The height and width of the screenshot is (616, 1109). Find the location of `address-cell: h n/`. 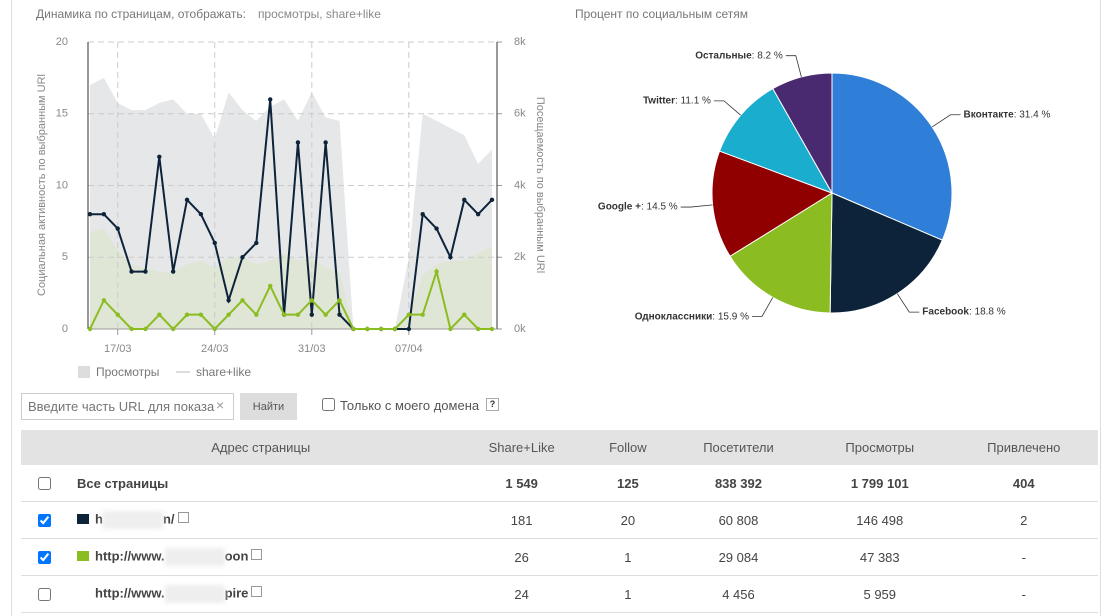

address-cell: h n/ is located at coordinates (261, 520).